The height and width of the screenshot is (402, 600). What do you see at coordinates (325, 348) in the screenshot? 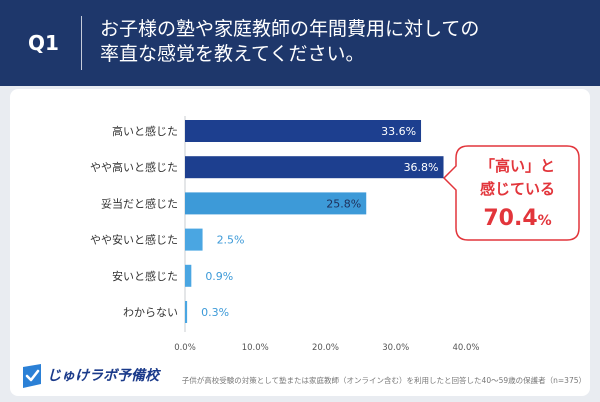
I see `x-tick-label: 20.0%` at bounding box center [325, 348].